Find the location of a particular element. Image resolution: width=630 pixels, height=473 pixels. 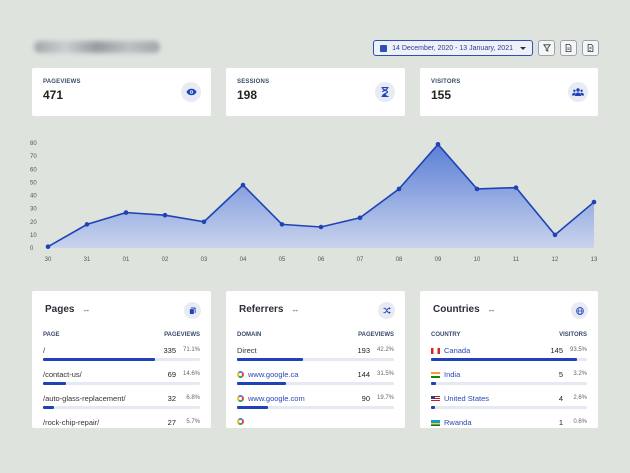

users-icon is located at coordinates (578, 92).